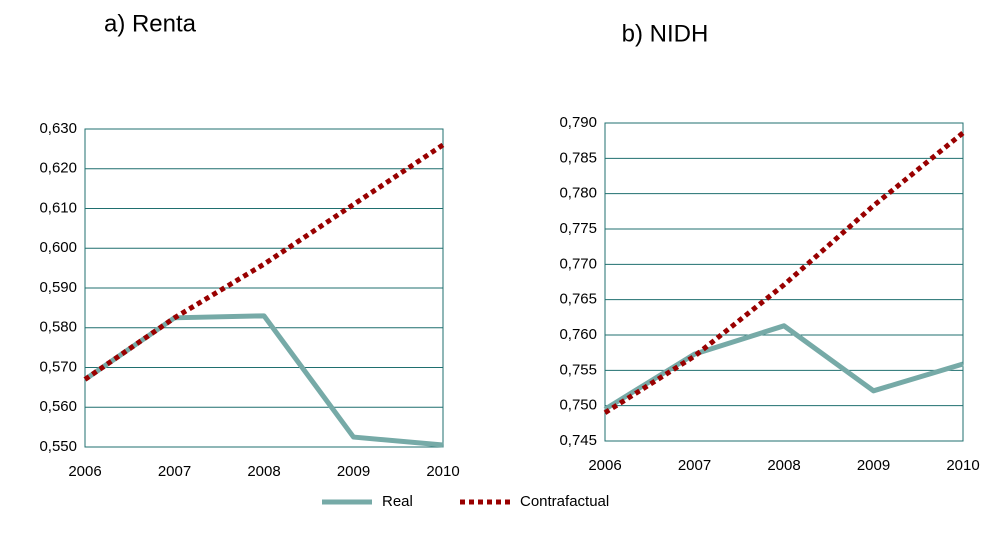  I want to click on y-tick-label: 0,750, so click(578, 405).